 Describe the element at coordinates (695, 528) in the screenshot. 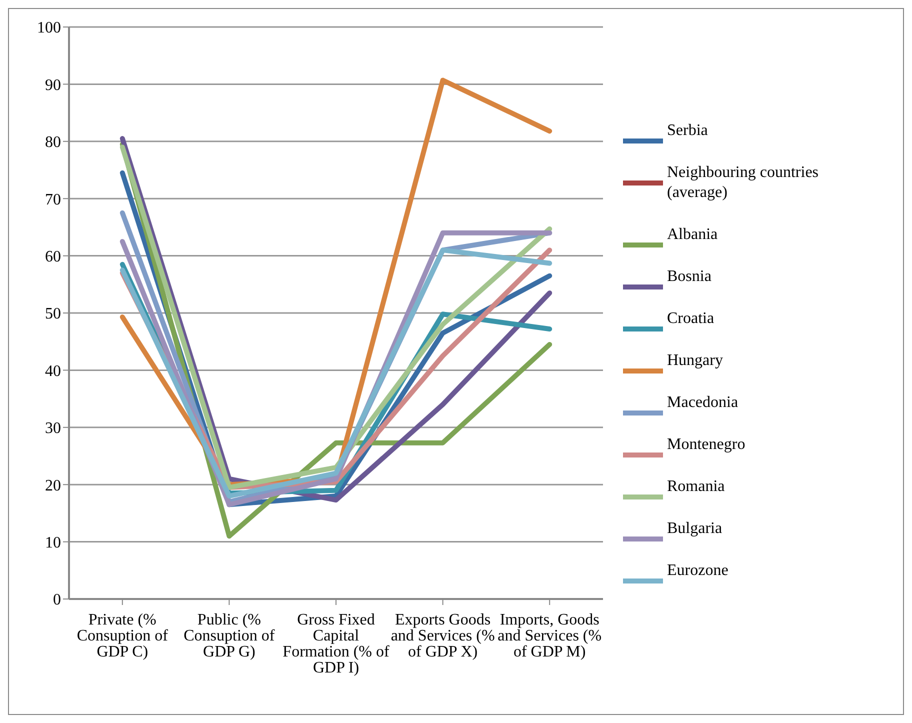

I see `legend-label: Bulgaria` at that location.